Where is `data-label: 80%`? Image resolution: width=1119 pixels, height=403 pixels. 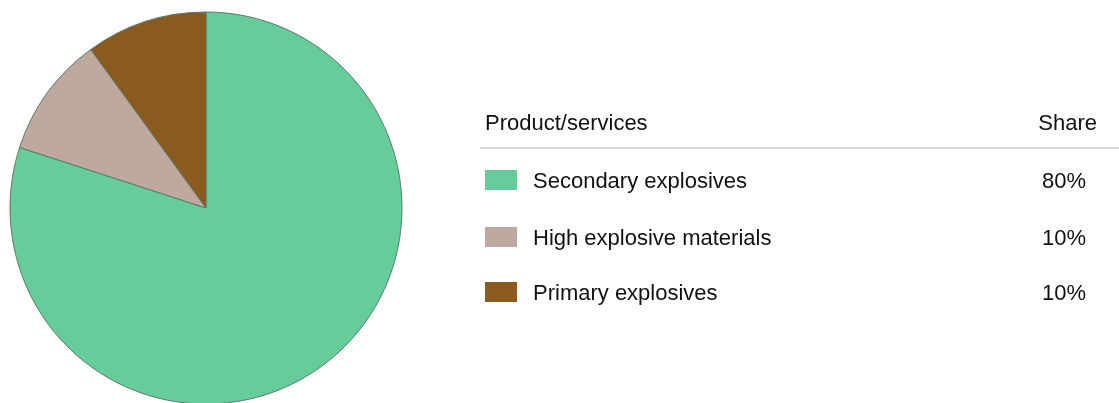
data-label: 80% is located at coordinates (1063, 180).